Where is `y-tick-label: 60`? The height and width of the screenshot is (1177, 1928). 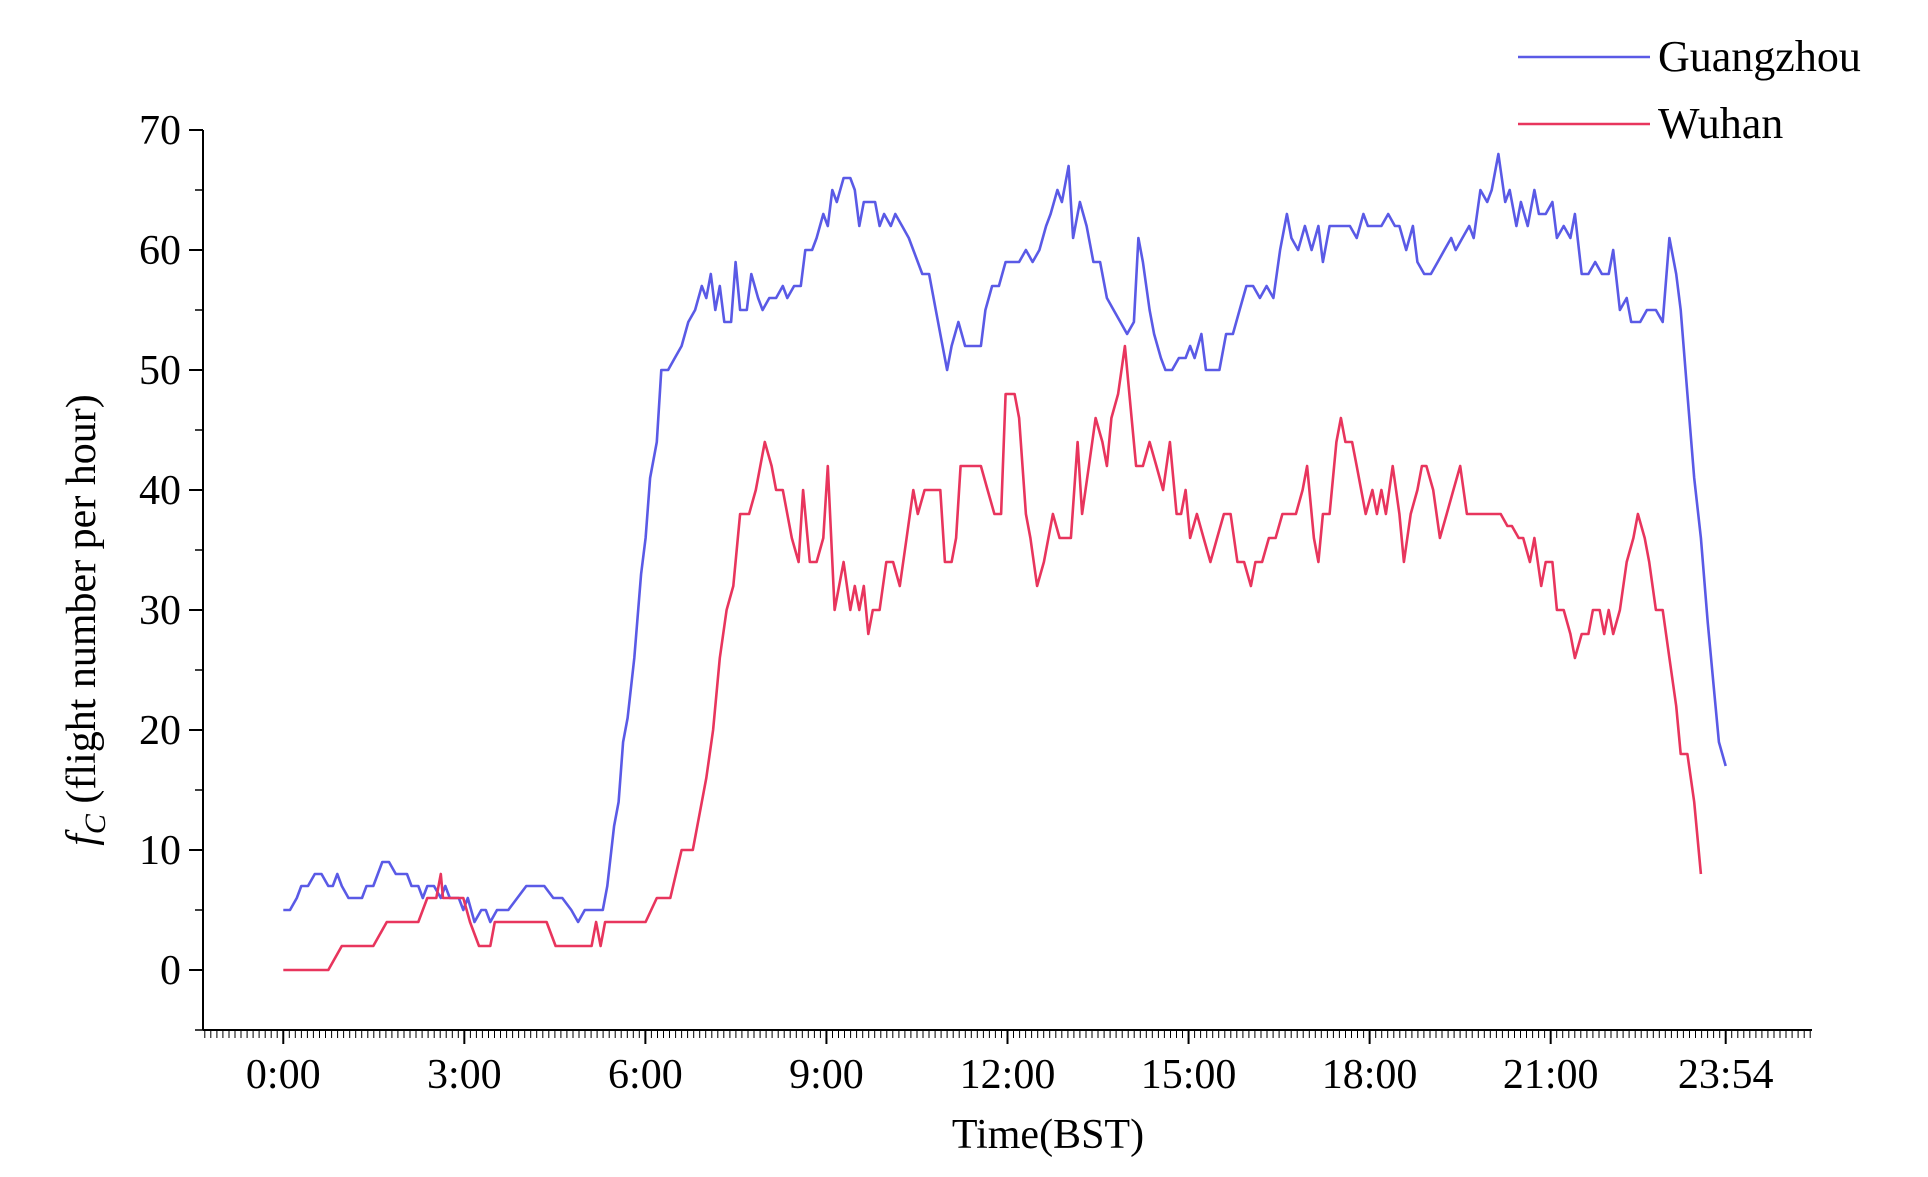
y-tick-label: 60 is located at coordinates (160, 251).